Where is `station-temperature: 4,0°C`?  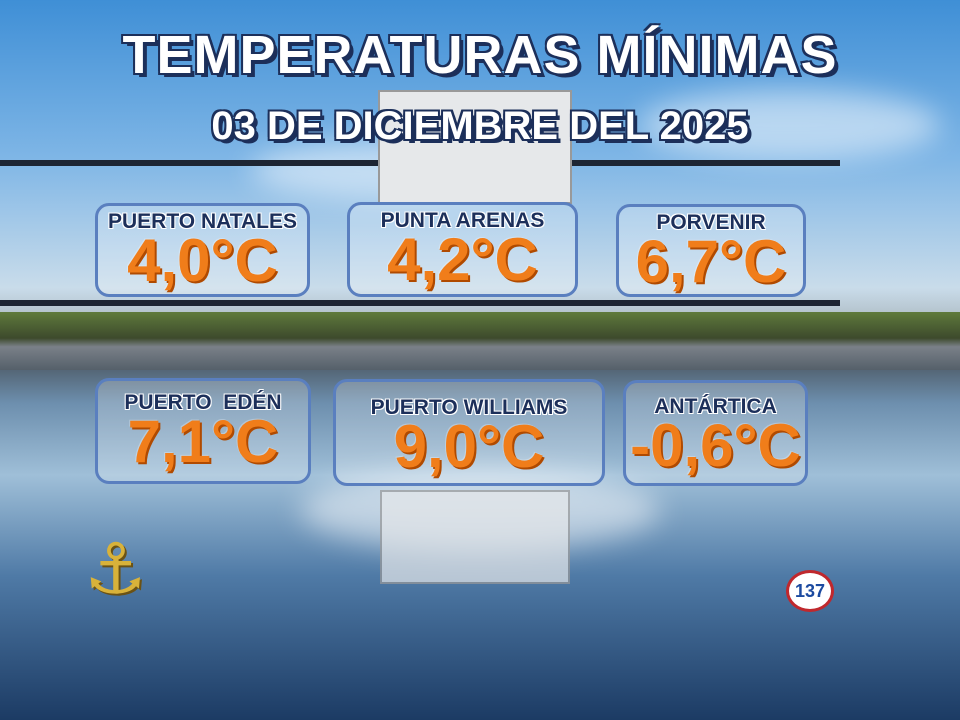
station-temperature: 4,0°C is located at coordinates (202, 260).